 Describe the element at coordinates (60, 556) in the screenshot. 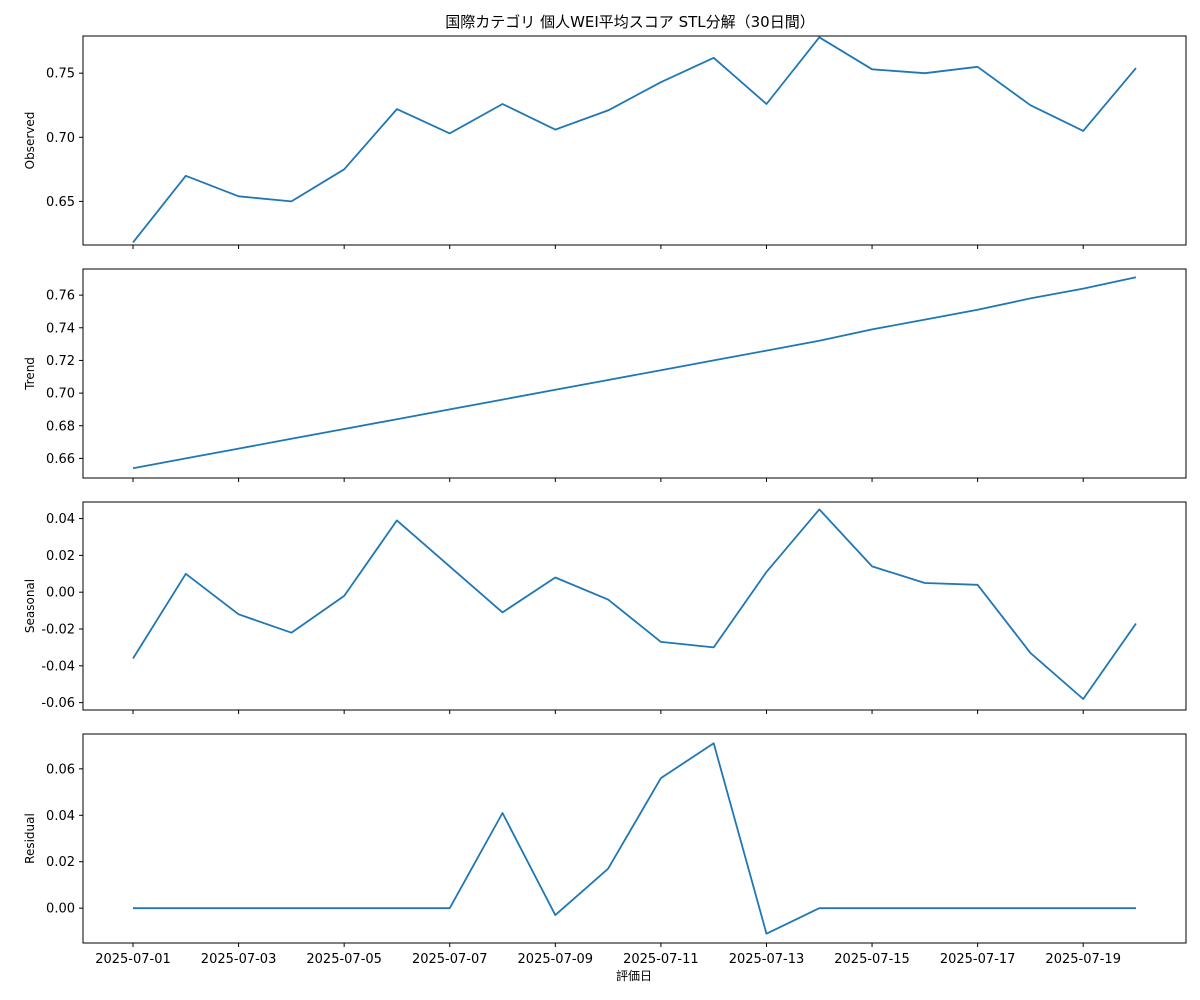

I see `seasonal-y-tick-label: 0.02` at that location.